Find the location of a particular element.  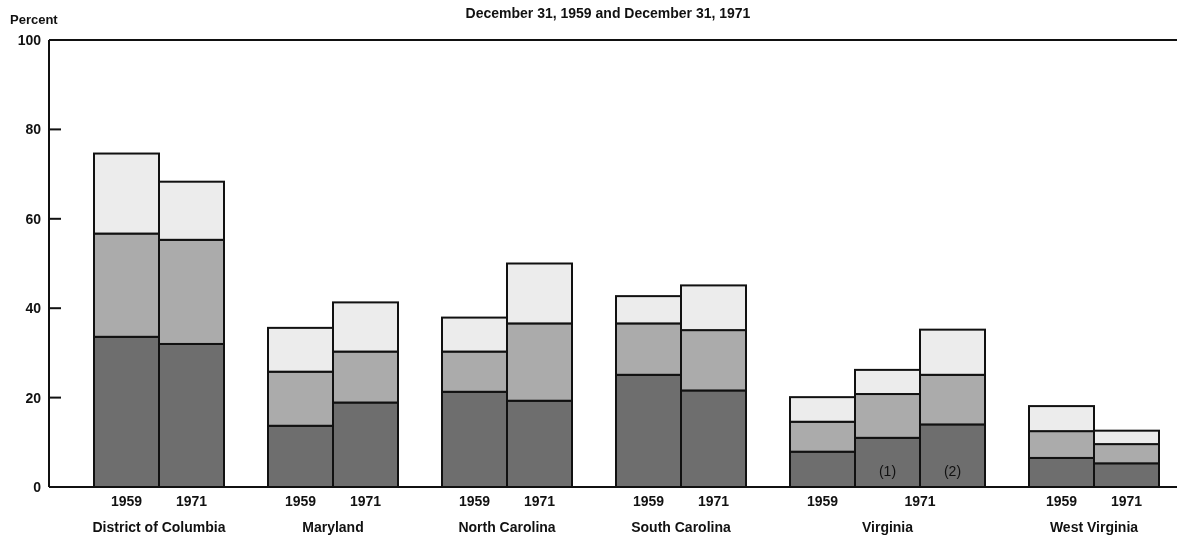

annotation: (2) is located at coordinates (952, 471).